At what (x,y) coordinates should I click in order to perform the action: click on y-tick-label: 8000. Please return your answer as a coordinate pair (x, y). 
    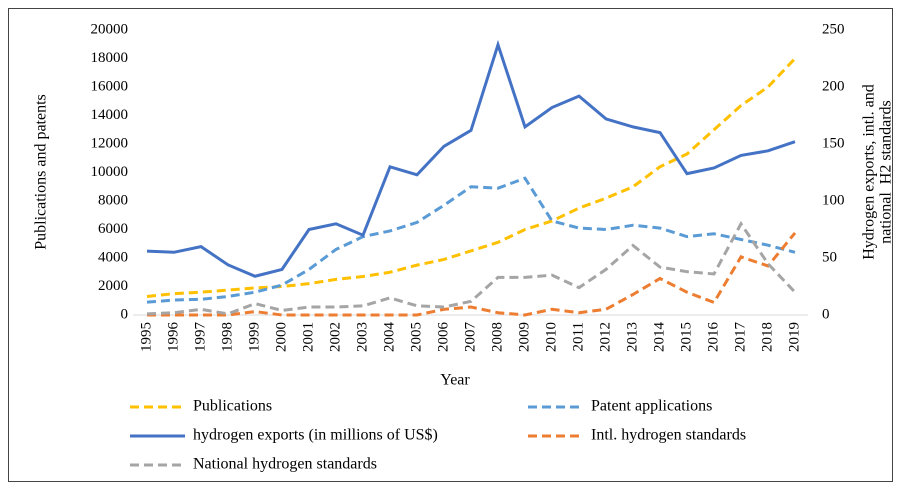
    Looking at the image, I should click on (113, 200).